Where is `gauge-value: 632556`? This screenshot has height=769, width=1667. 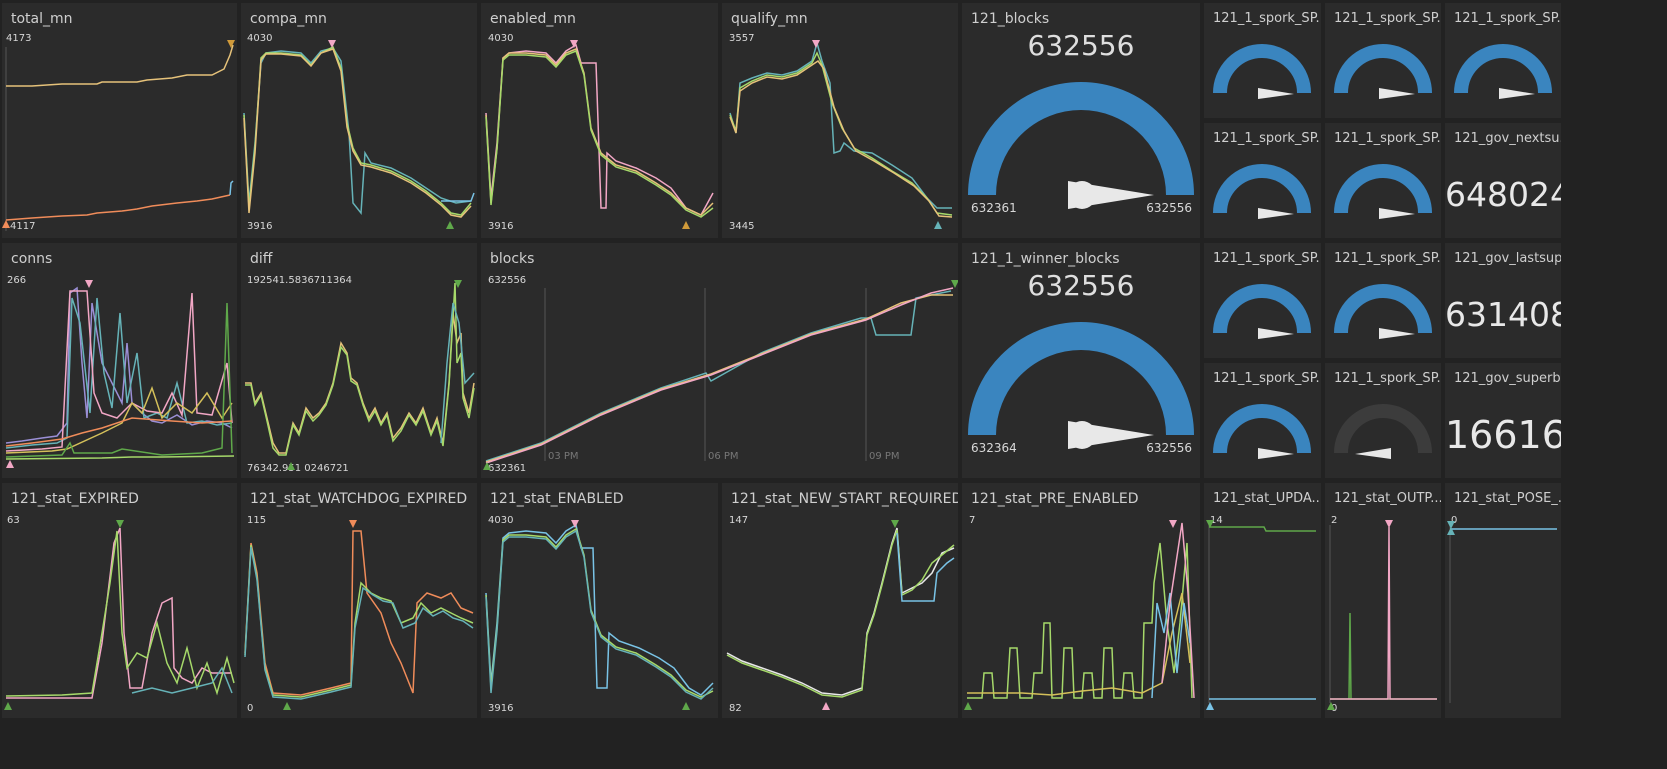
gauge-value: 632556 is located at coordinates (1081, 285).